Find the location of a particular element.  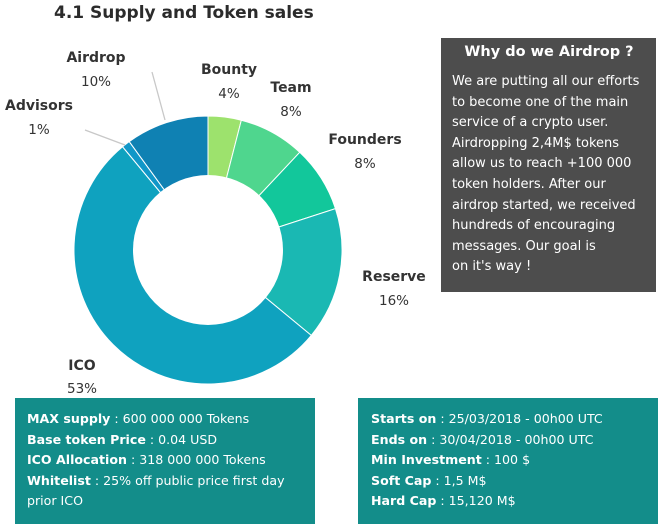

sale-key: Hard Cap is located at coordinates (404, 501).